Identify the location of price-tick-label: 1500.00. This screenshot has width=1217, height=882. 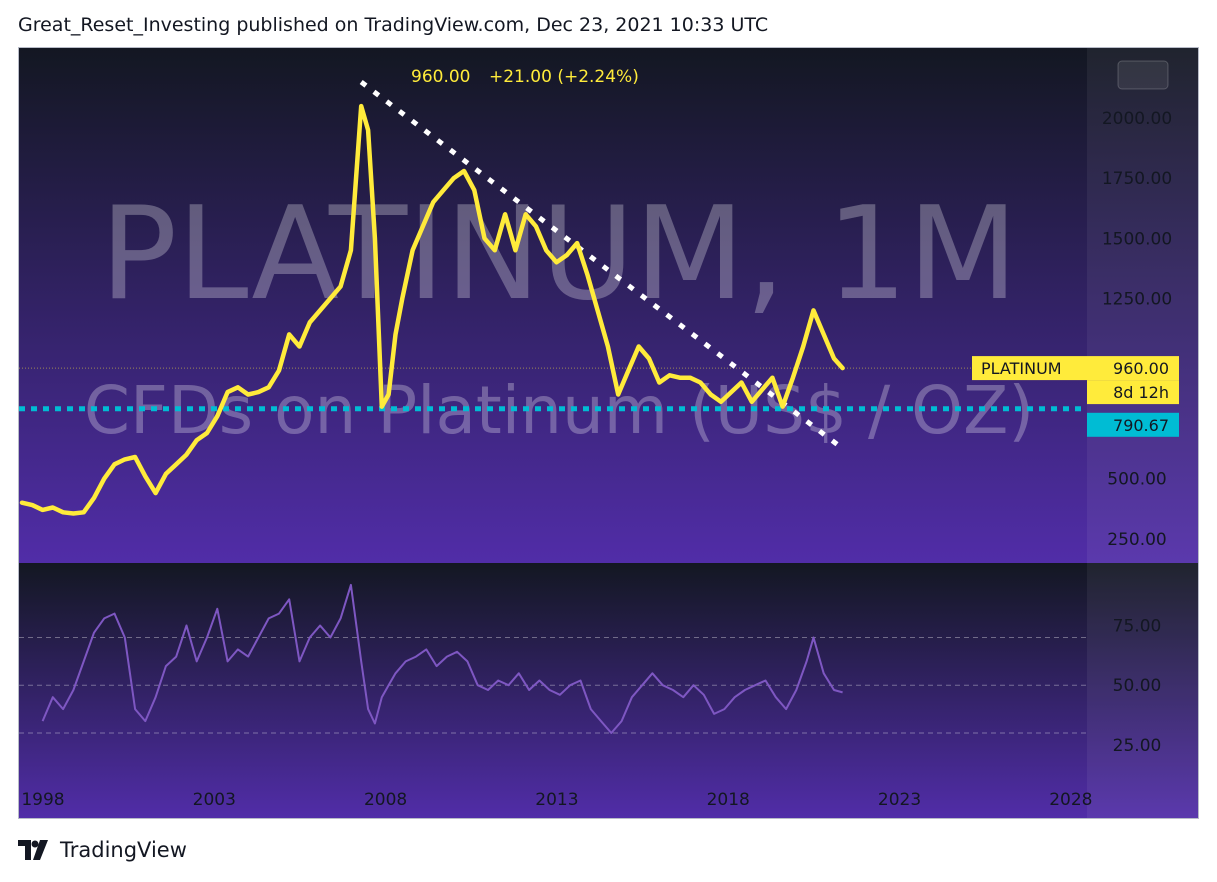
(1137, 239).